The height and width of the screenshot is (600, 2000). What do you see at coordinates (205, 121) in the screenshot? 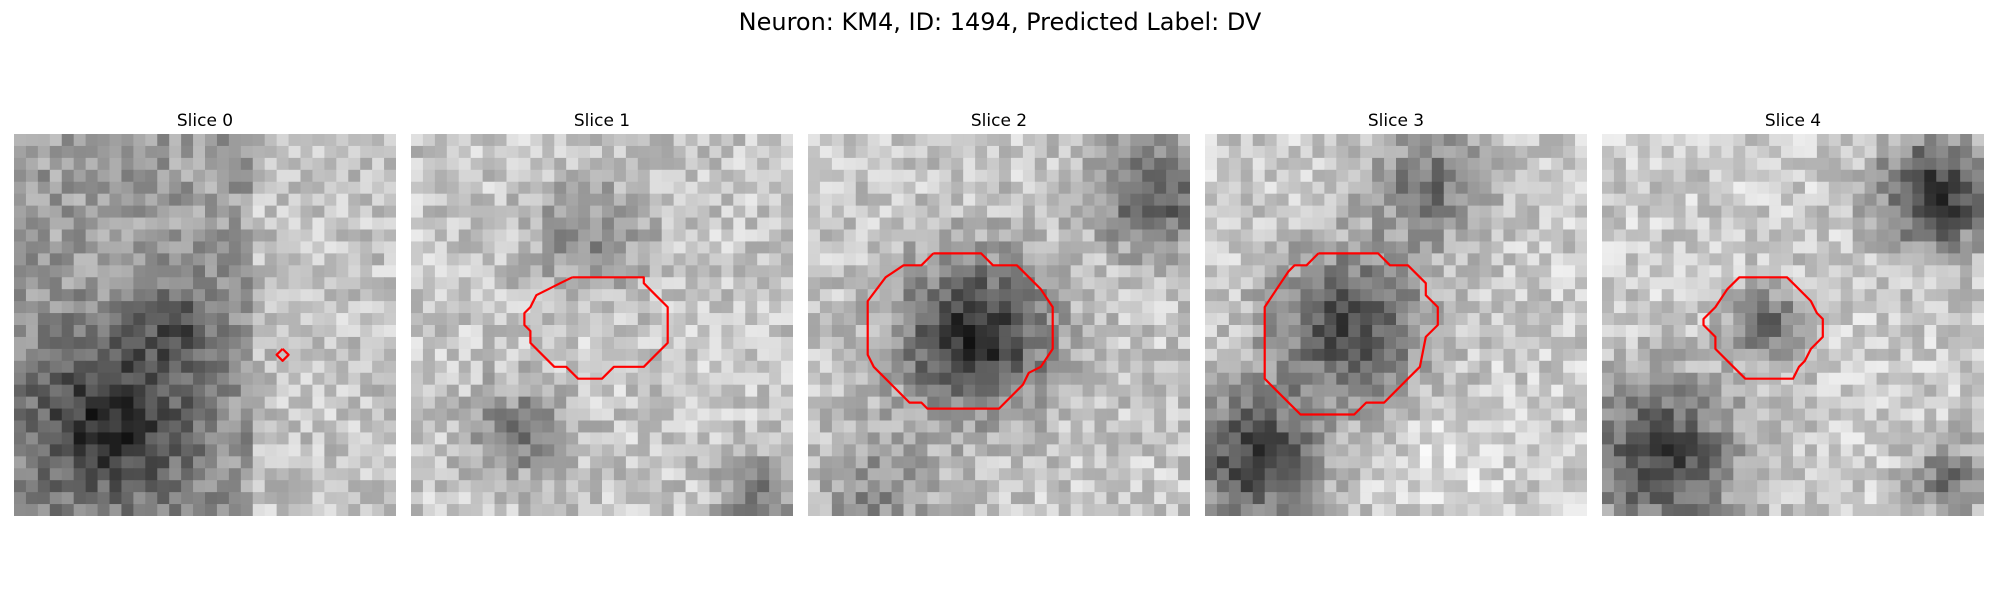
I see `slice-title: Slice 0` at bounding box center [205, 121].